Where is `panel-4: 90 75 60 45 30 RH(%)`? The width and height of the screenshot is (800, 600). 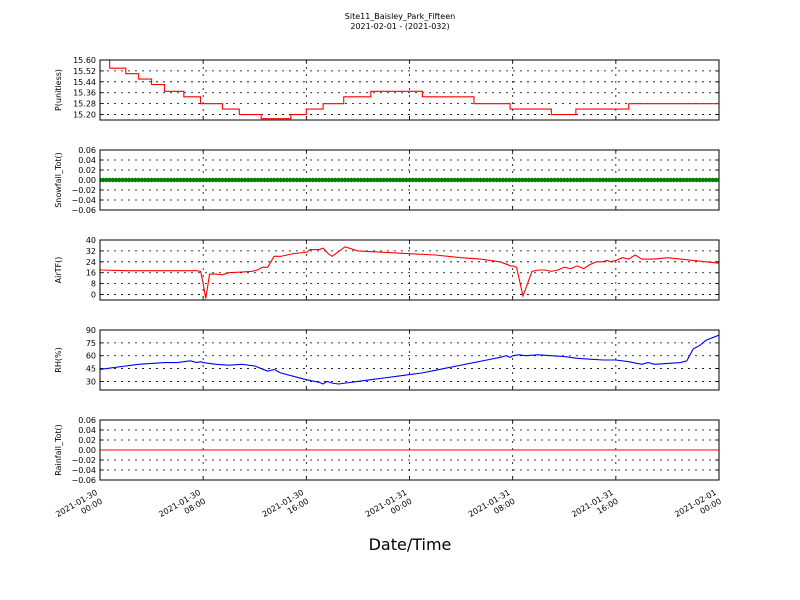 panel-4: 90 75 60 45 30 RH(%) is located at coordinates (387, 358).